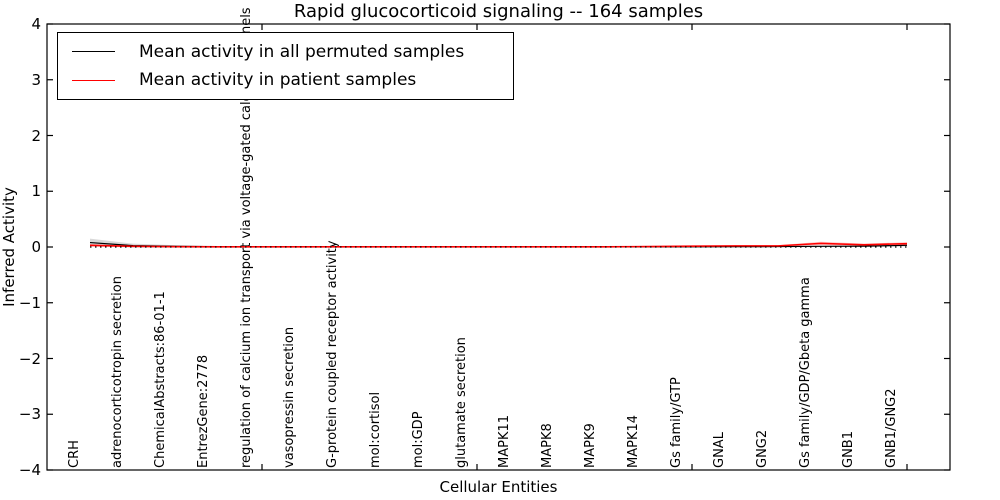 Image resolution: width=1000 pixels, height=500 pixels. What do you see at coordinates (332, 354) in the screenshot?
I see `x-tick-label: G-protein coupled receptor activity` at bounding box center [332, 354].